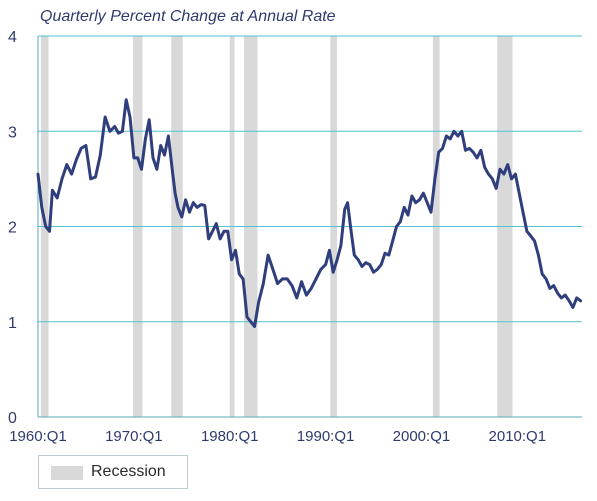 This screenshot has width=597, height=501. Describe the element at coordinates (128, 471) in the screenshot. I see `legend-label-recession: Recession` at that location.